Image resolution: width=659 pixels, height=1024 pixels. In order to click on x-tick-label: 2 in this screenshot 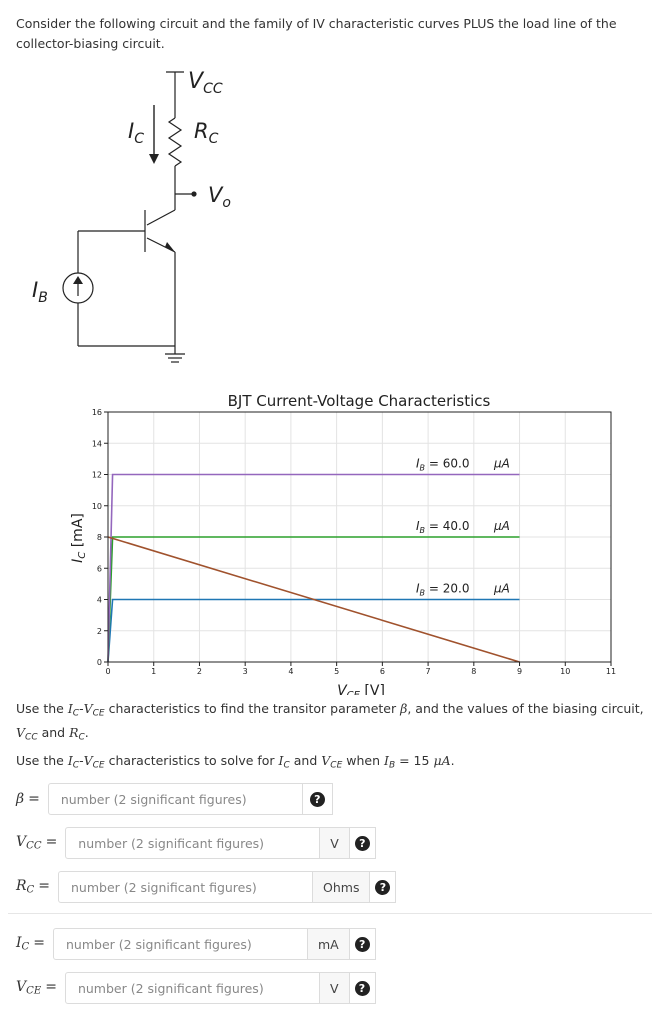, I will do `click(199, 671)`.